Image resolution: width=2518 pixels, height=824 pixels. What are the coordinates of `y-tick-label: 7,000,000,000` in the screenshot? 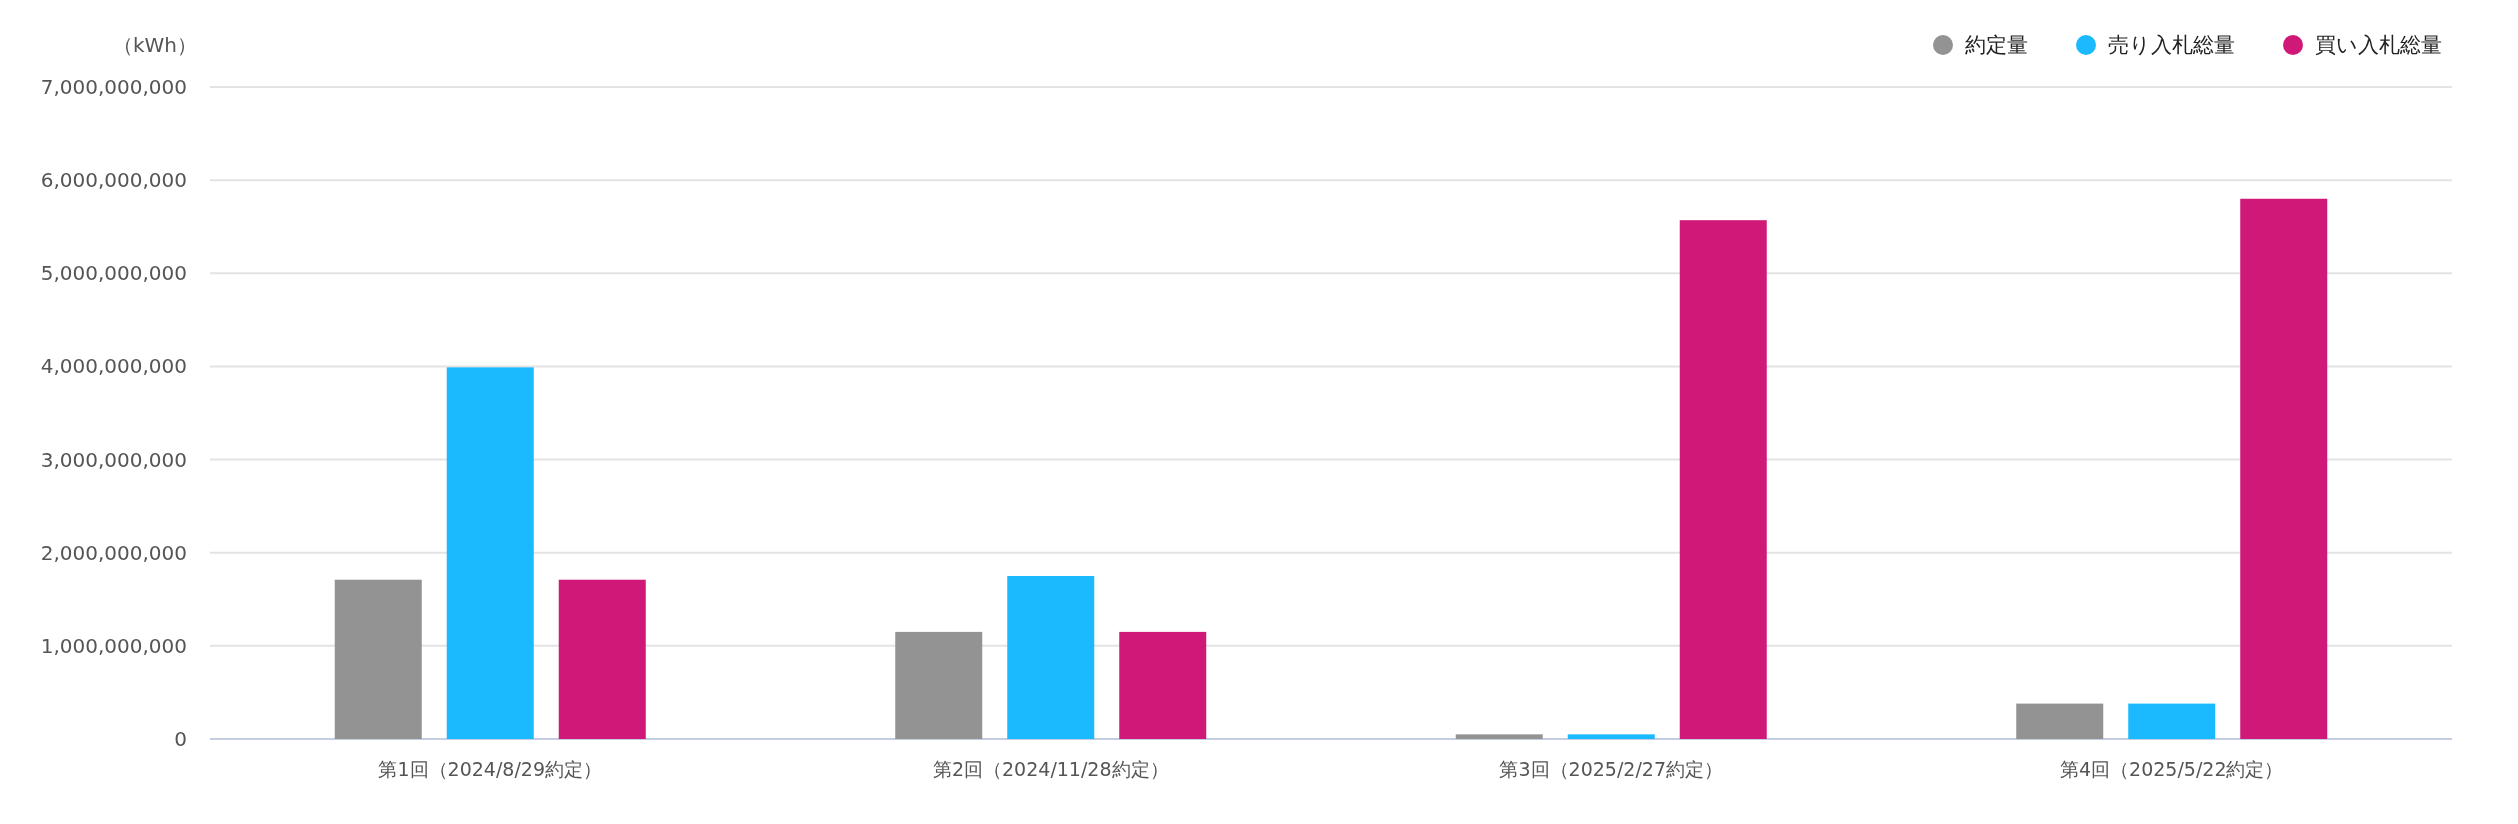 It's located at (113, 87).